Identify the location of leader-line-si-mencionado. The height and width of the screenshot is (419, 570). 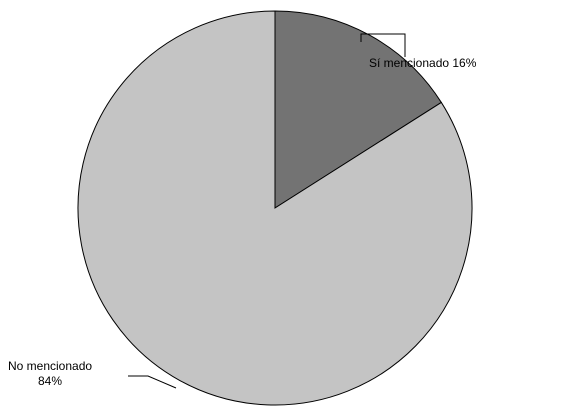
(383, 45).